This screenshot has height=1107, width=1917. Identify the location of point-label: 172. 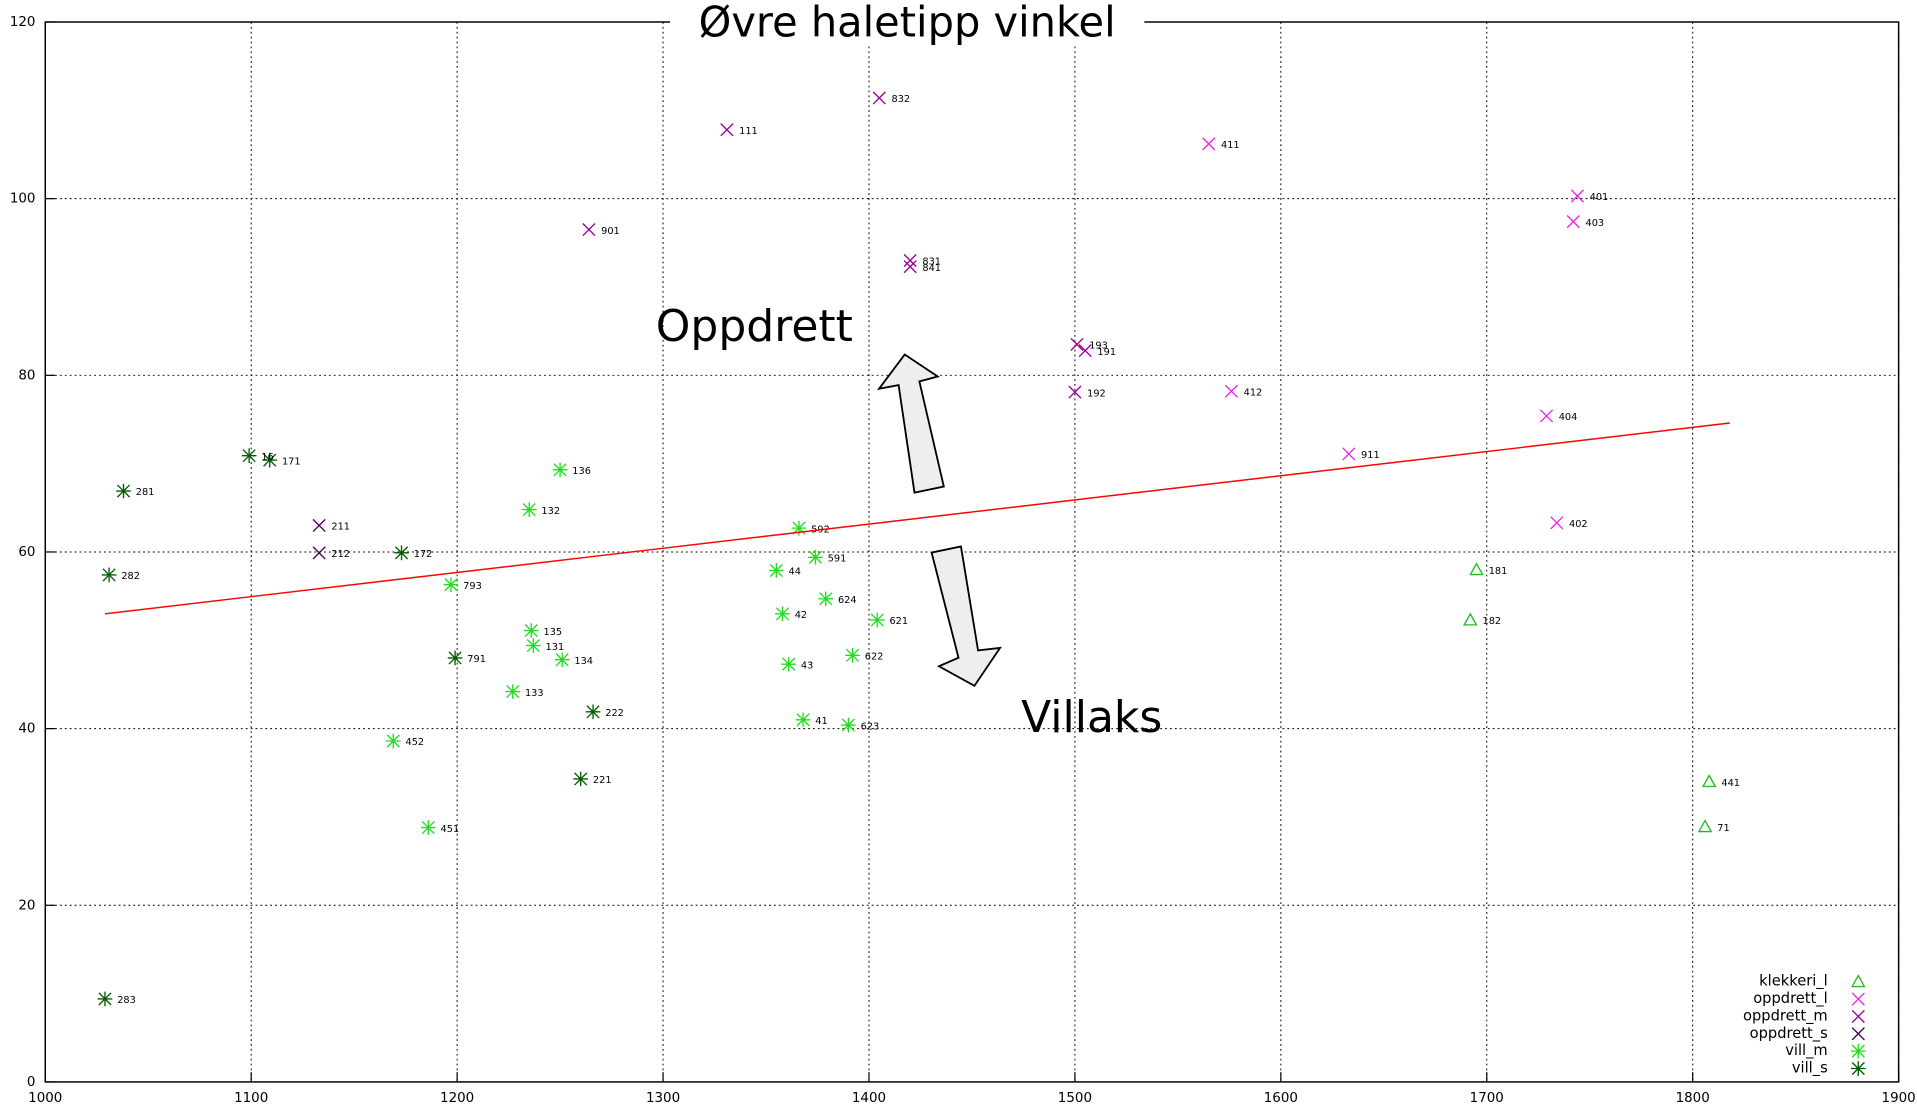
(423, 554).